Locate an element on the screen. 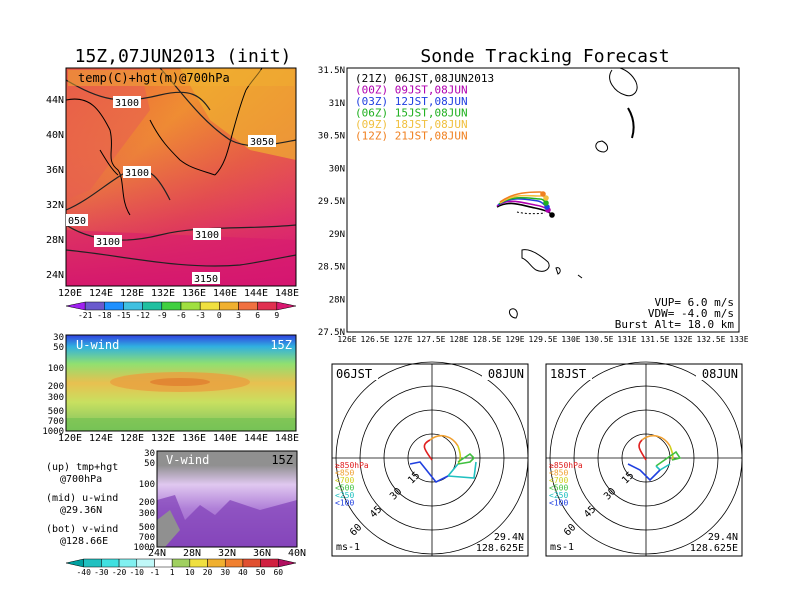 Image resolution: width=792 pixels, height=612 pixels. colorbar-label: 6 is located at coordinates (257, 315).